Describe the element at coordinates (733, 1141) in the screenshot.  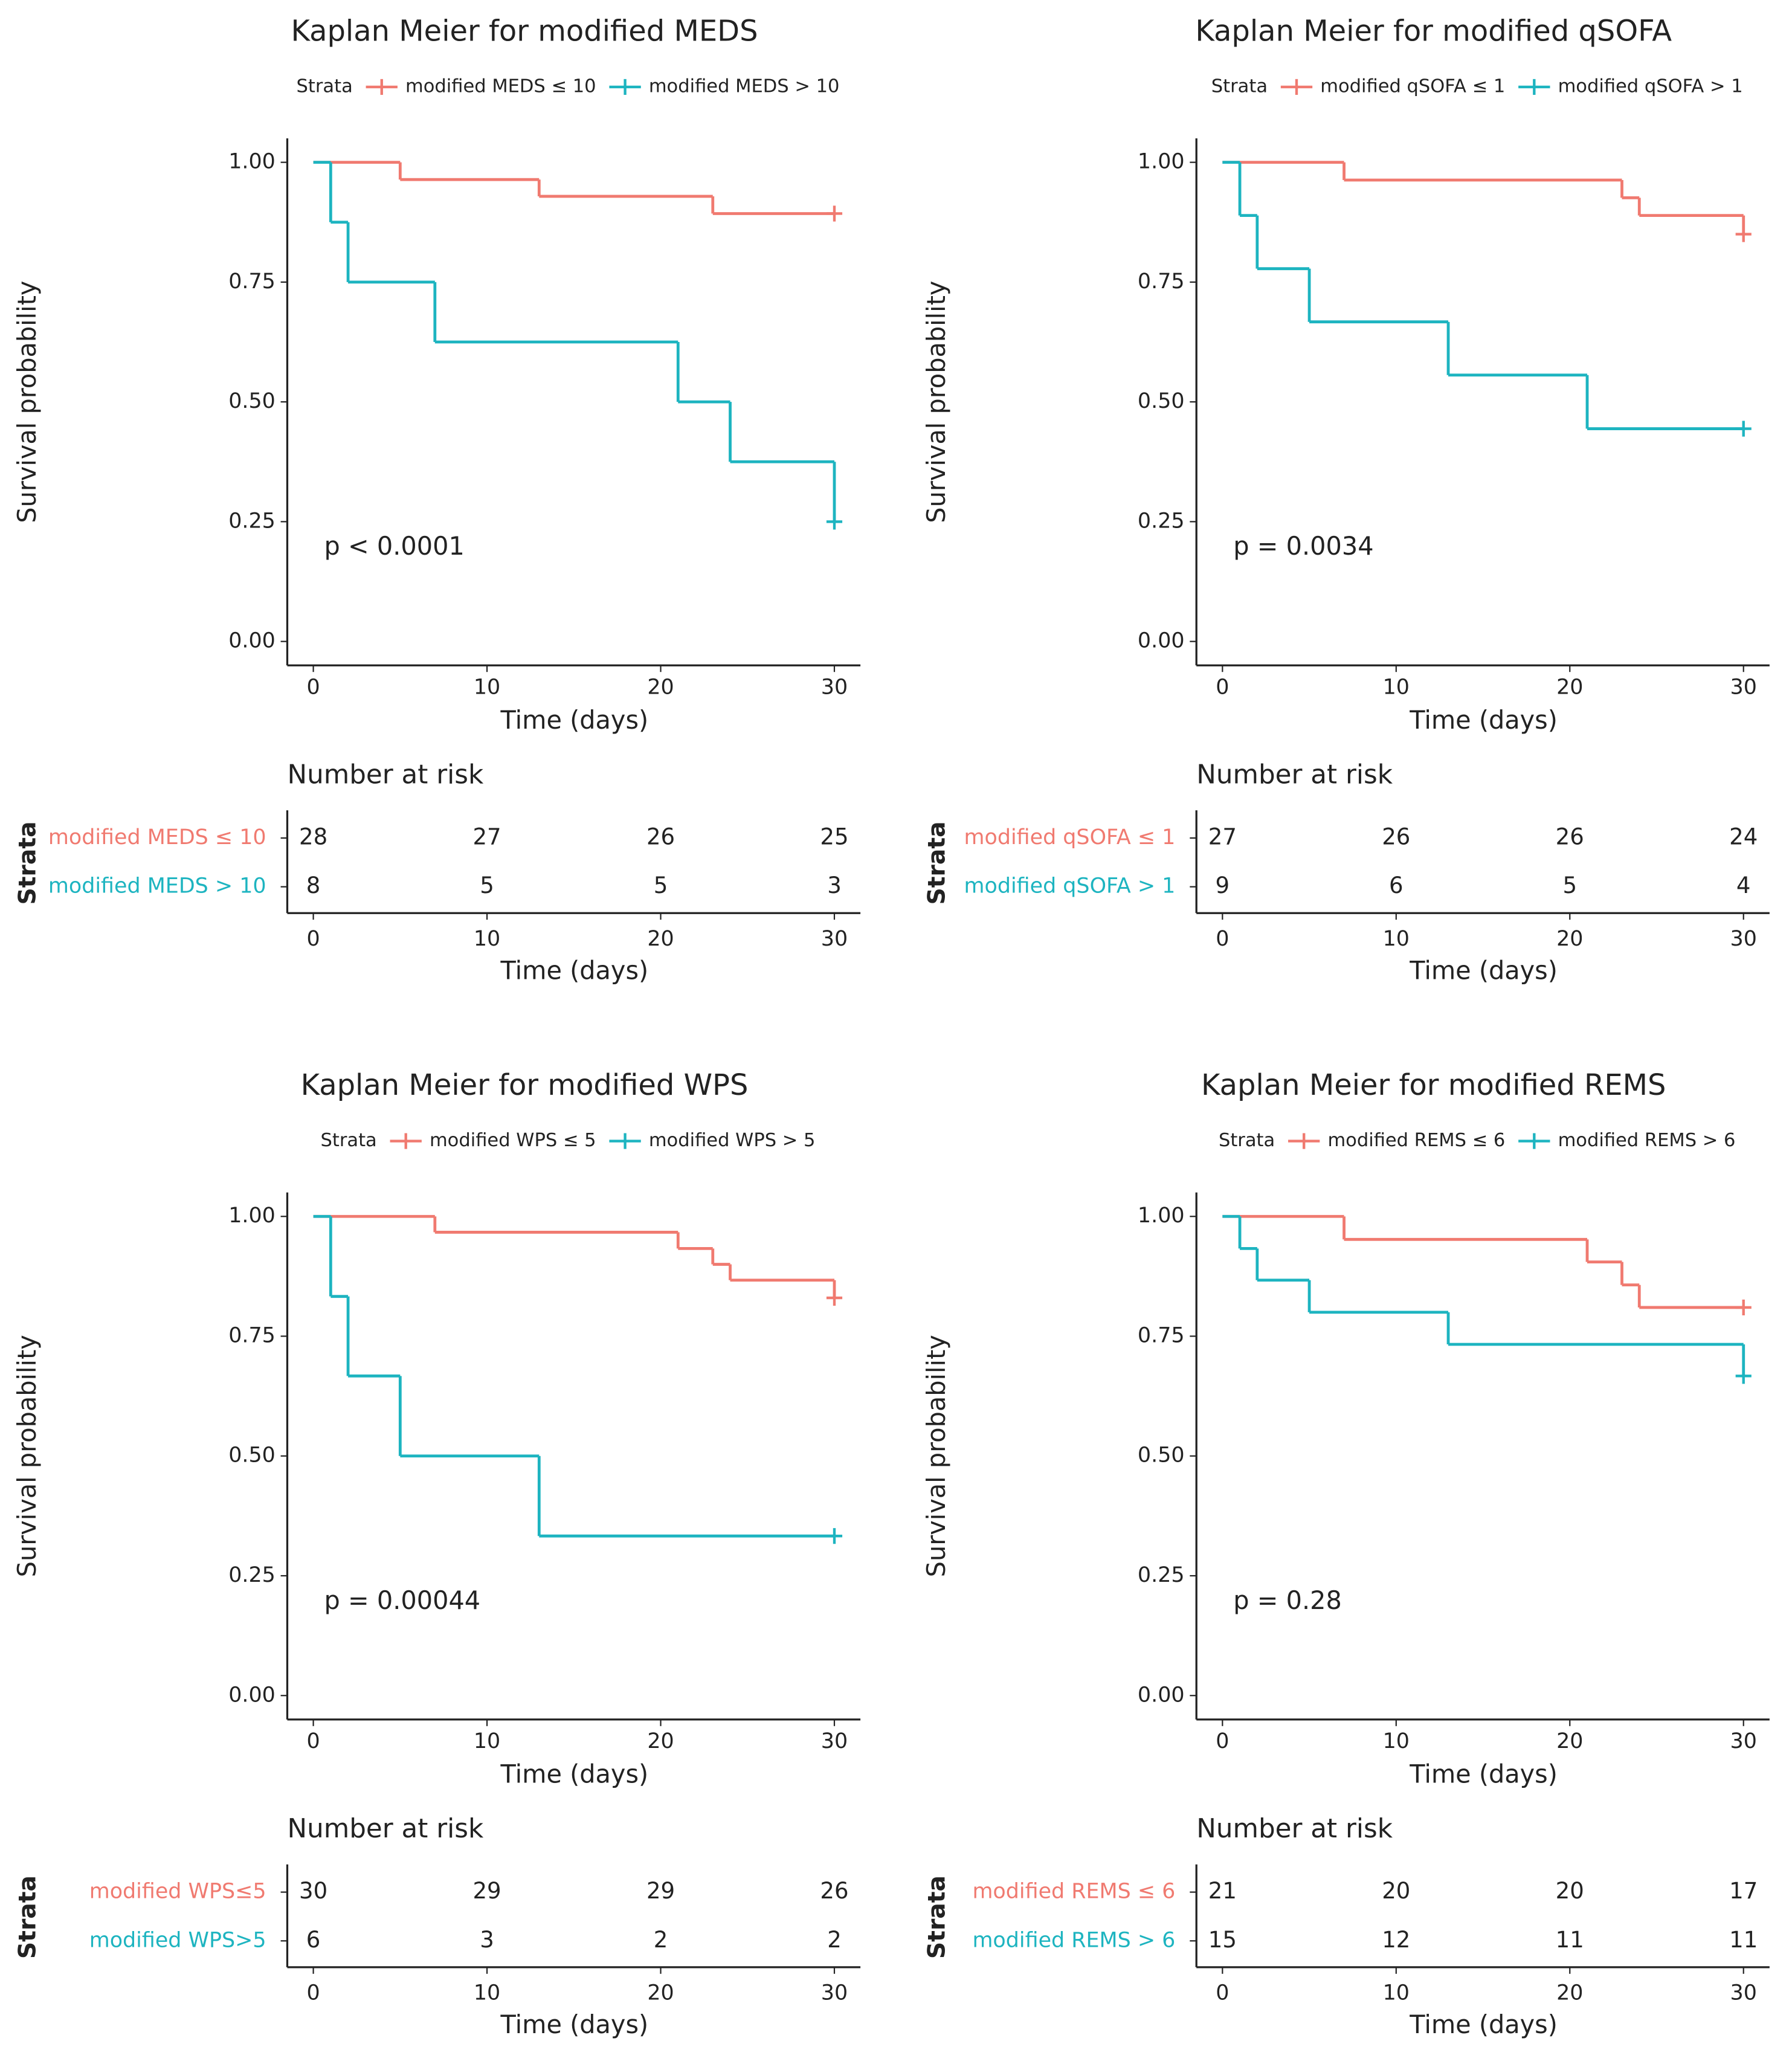
I see `legend-label: modified WPS > 5` at that location.